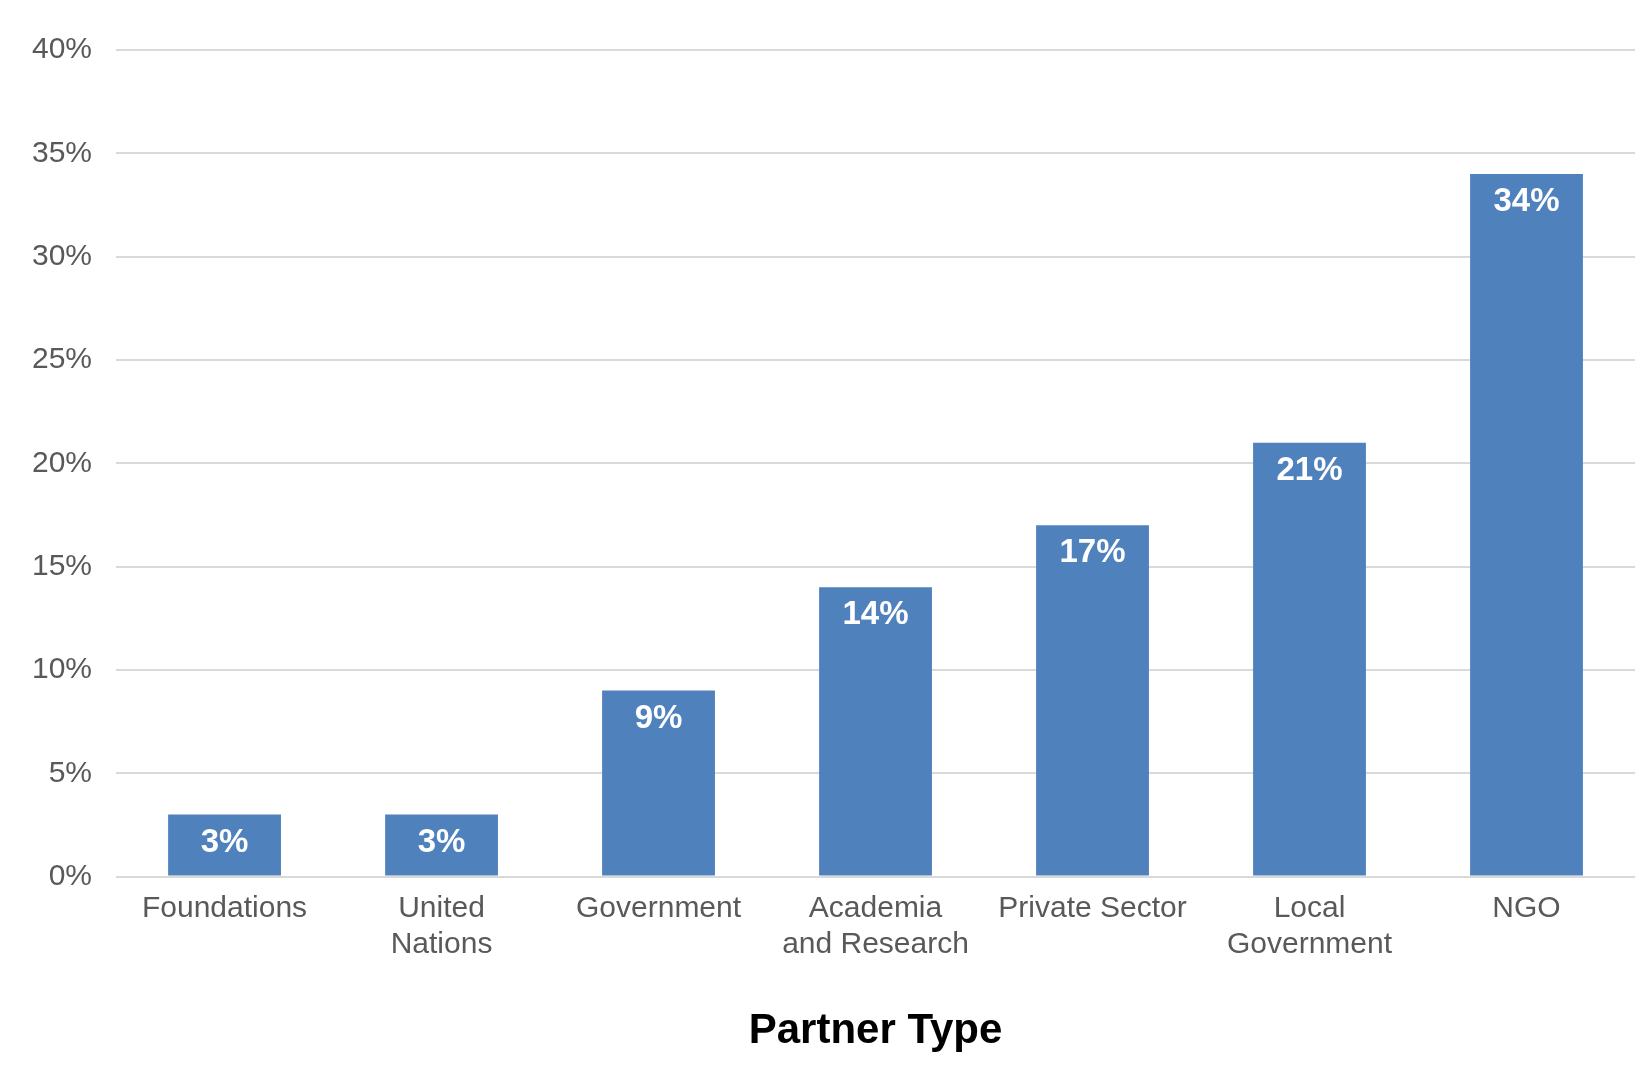 This screenshot has height=1069, width=1643. What do you see at coordinates (1526, 906) in the screenshot?
I see `x-tick-label: NGO` at bounding box center [1526, 906].